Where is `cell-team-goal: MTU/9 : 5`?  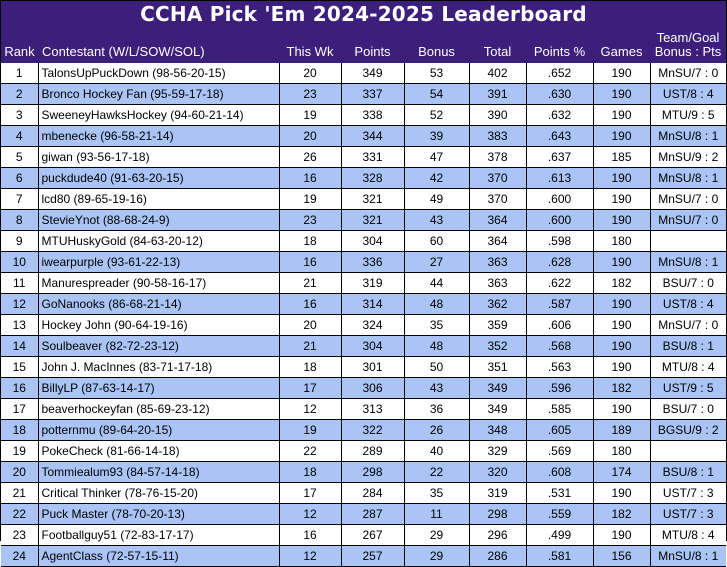
cell-team-goal: MTU/9 : 5 is located at coordinates (687, 115).